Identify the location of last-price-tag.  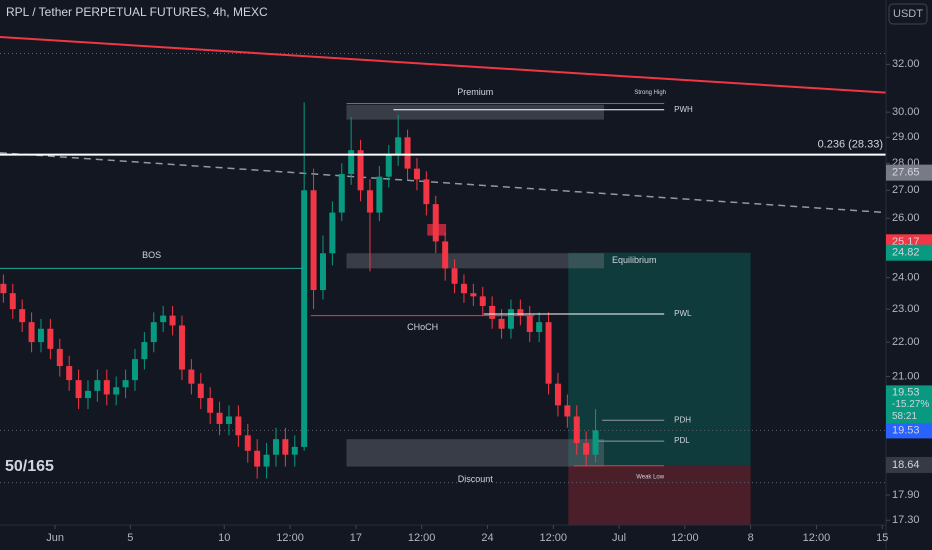
(909, 404).